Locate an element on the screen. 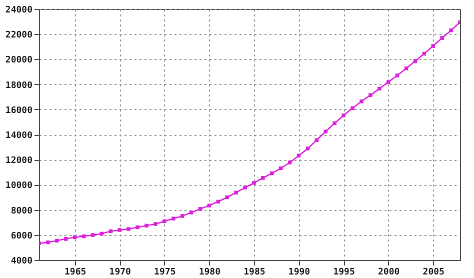 The height and width of the screenshot is (278, 474). y-tick-label: 4000 is located at coordinates (21, 261).